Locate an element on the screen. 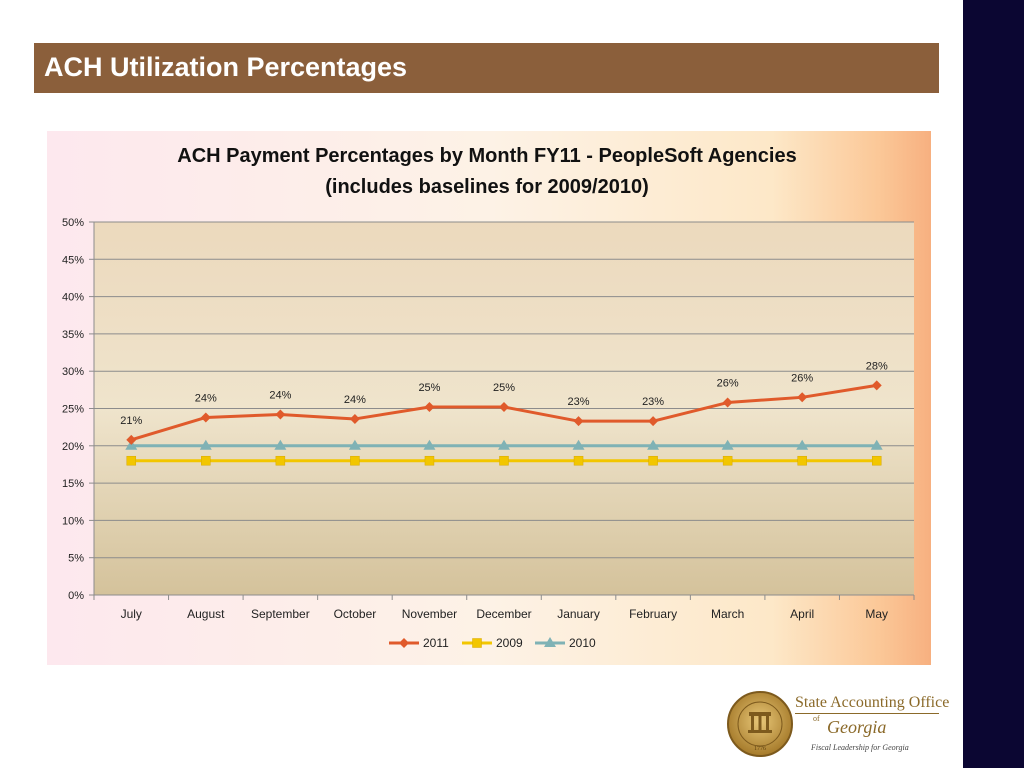  seal-year: 1776 is located at coordinates (760, 749).